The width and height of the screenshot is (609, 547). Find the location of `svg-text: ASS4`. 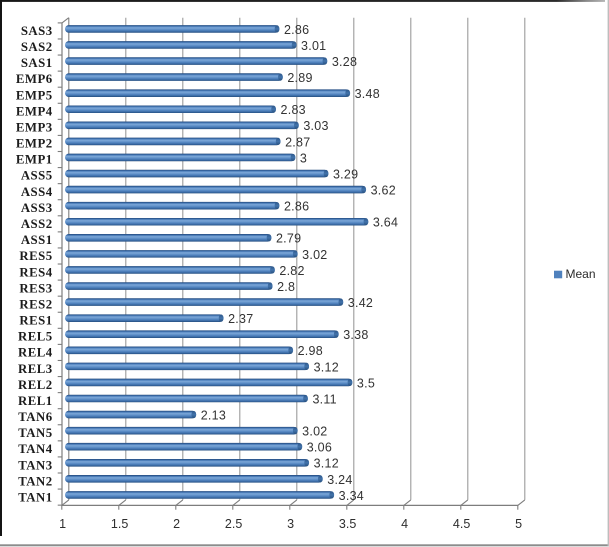

svg-text: ASS4 is located at coordinates (37, 192).